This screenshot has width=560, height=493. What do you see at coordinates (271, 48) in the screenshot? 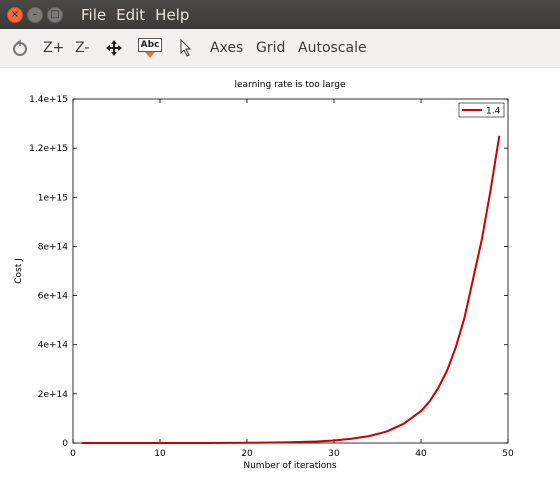
I see `grid-button: Grid` at bounding box center [271, 48].